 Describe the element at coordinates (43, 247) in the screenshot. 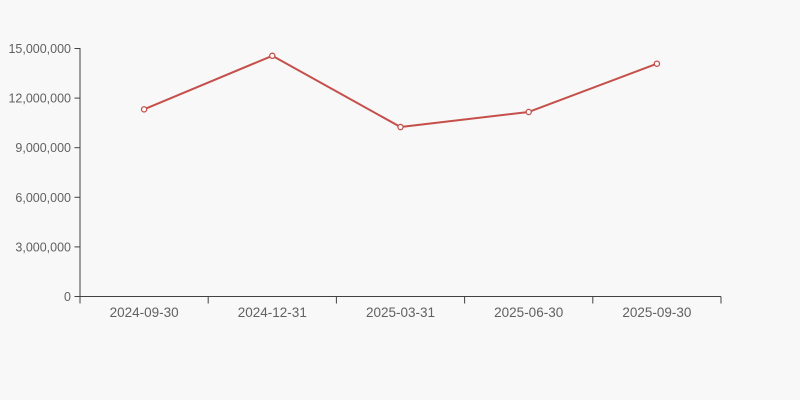

I see `y-axis-tick-label: 3,000,000` at that location.